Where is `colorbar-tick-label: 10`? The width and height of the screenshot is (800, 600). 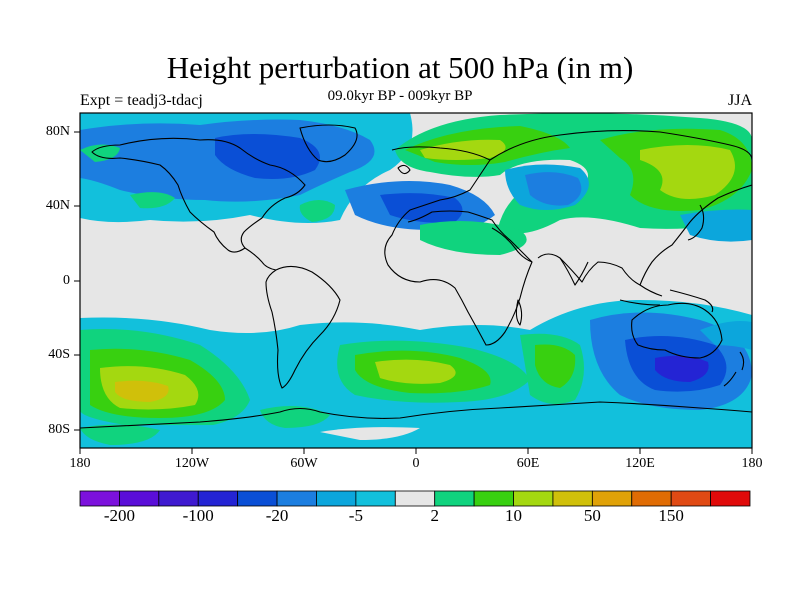
colorbar-tick-label: 10 is located at coordinates (514, 515).